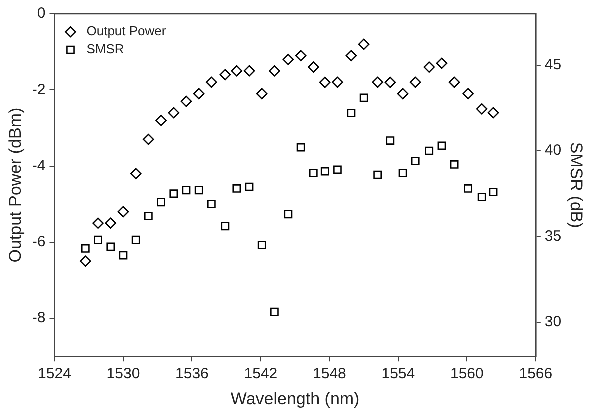  Describe the element at coordinates (553, 151) in the screenshot. I see `y2-tick-label: 40` at that location.